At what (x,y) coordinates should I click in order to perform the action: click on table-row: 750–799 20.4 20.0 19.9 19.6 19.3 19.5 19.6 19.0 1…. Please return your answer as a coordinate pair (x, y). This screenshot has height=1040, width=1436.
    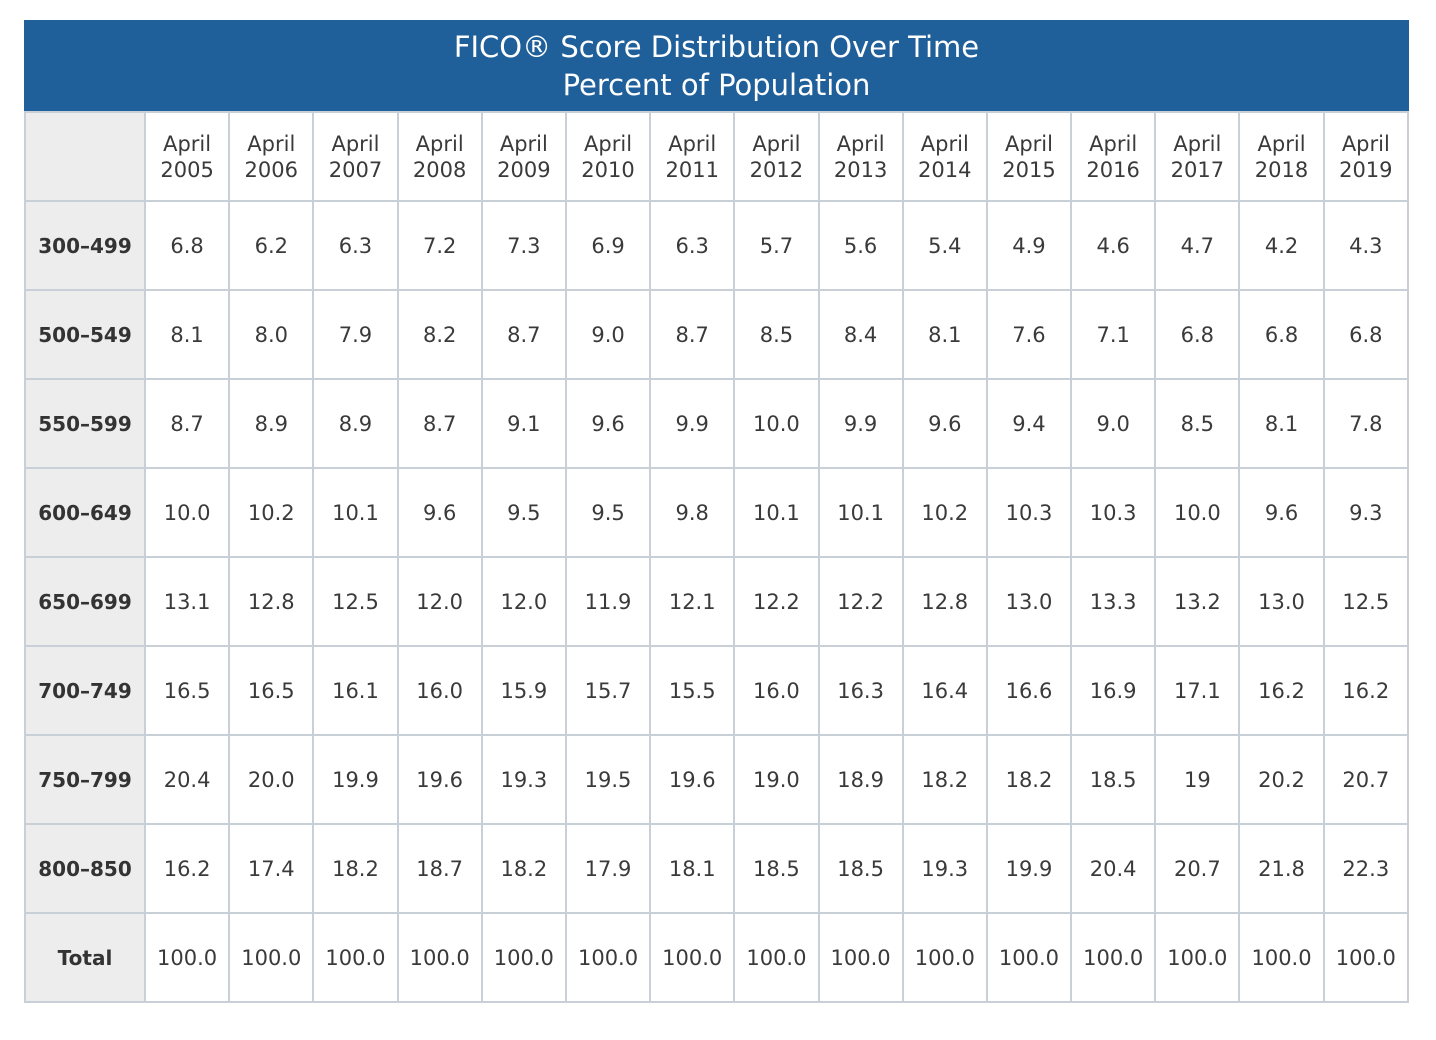
    Looking at the image, I should click on (717, 779).